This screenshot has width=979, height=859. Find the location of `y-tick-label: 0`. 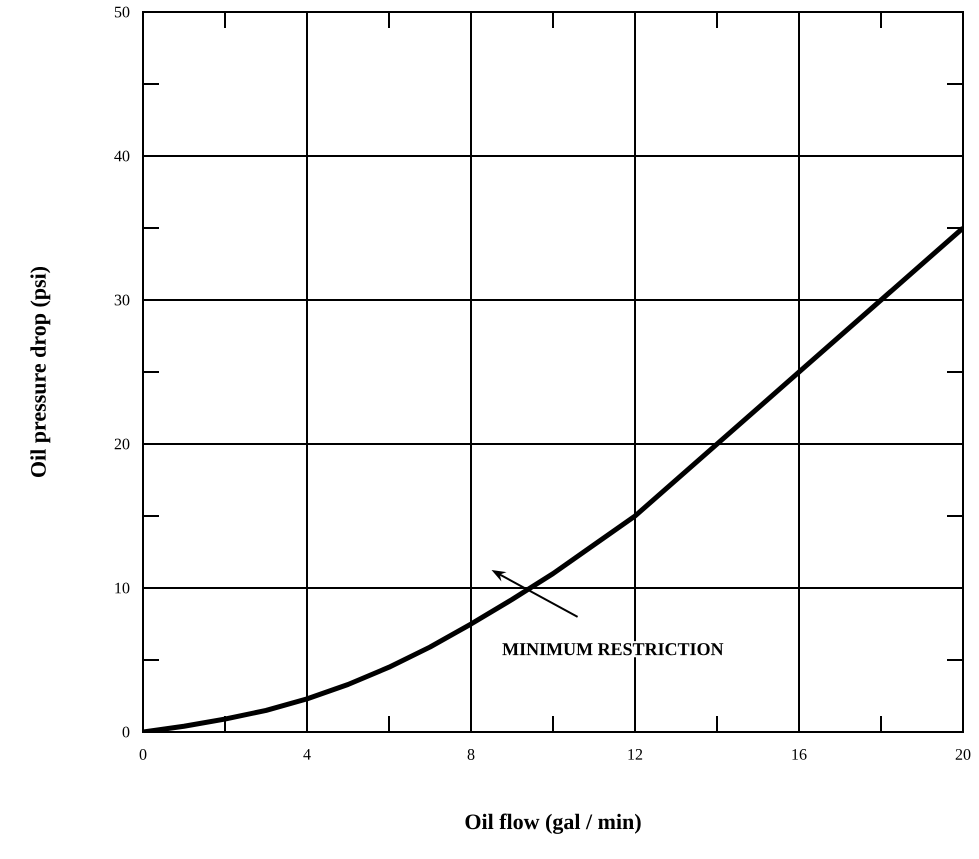

y-tick-label: 0 is located at coordinates (126, 732).